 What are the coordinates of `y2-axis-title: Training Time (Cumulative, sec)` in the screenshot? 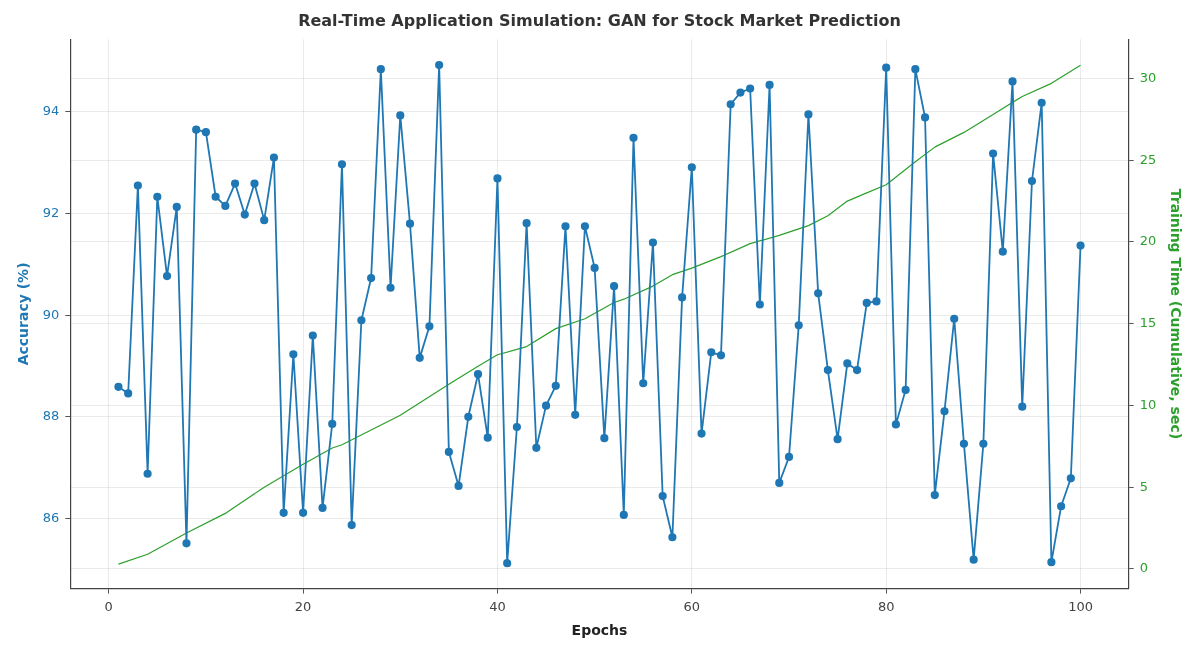 It's located at (1175, 314).